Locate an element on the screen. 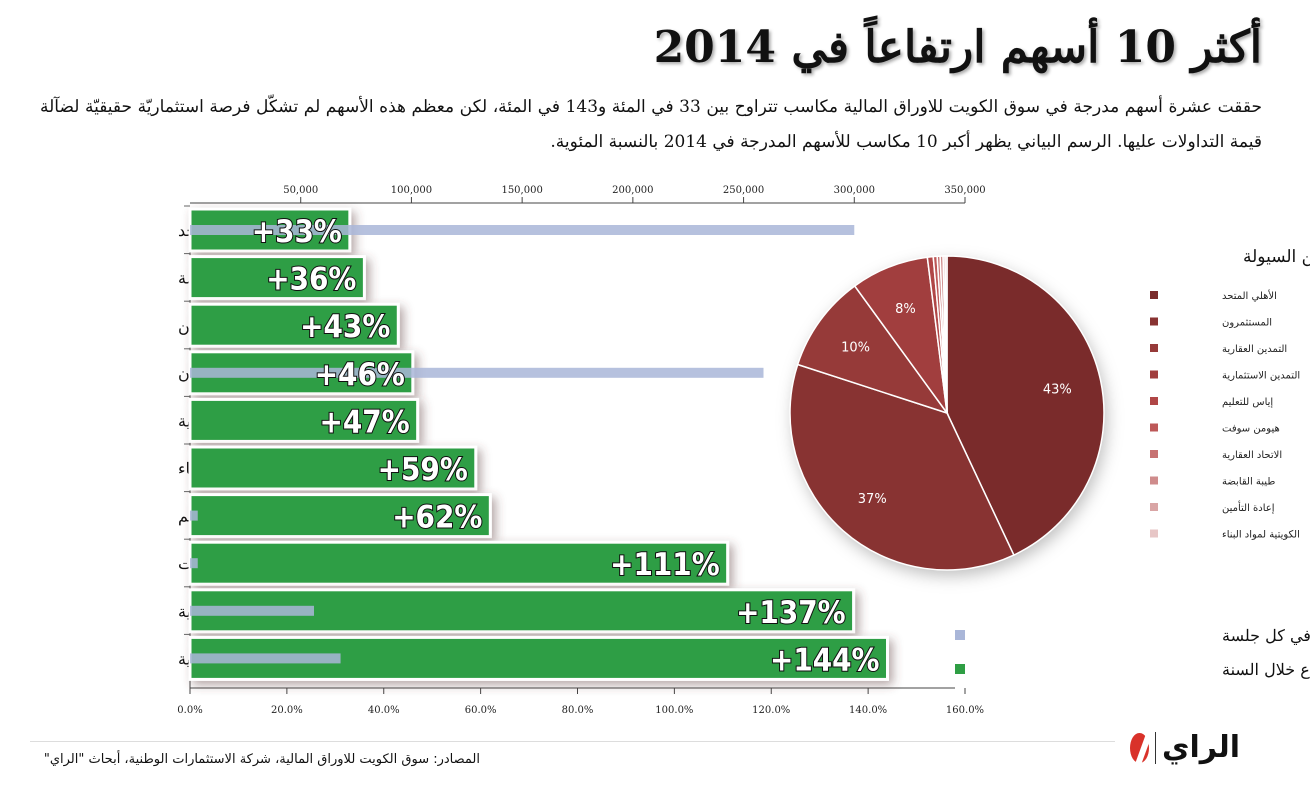  pie-legend-label: الاتحاد العقارية is located at coordinates (1252, 455).